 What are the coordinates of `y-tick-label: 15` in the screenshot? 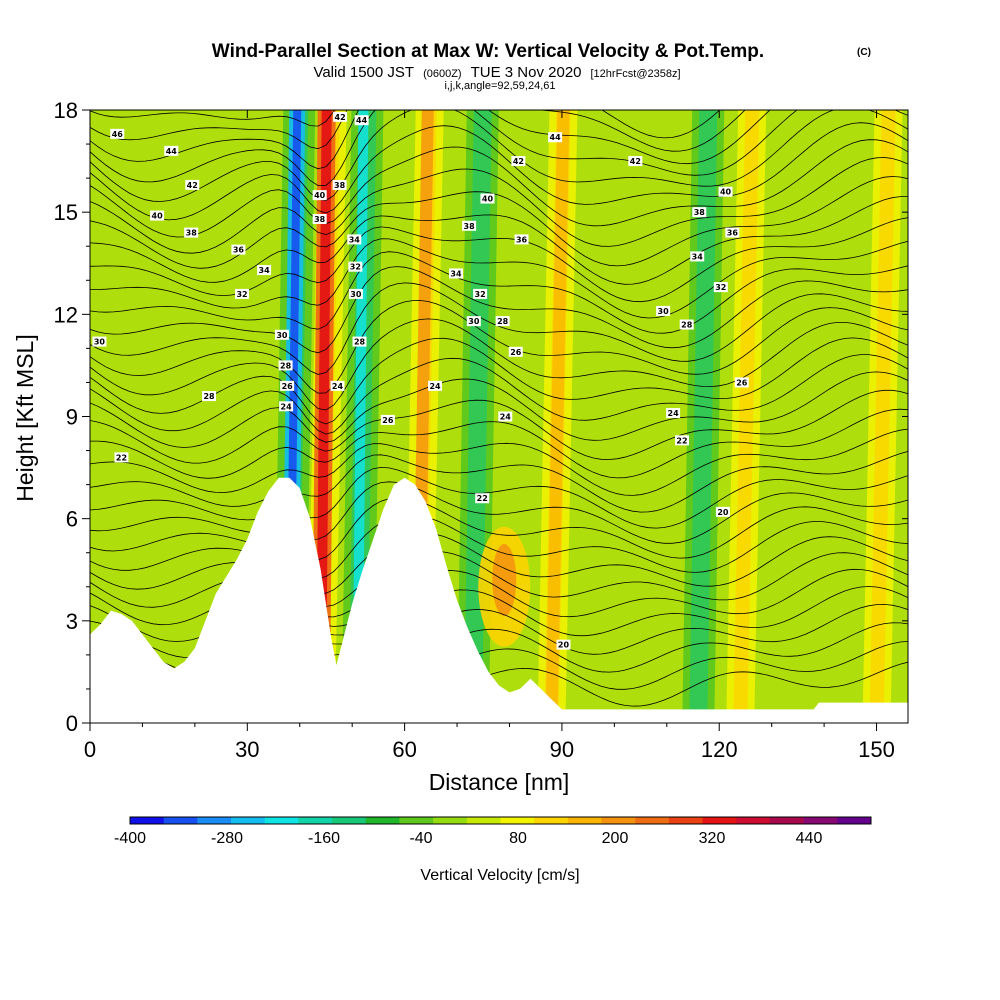 It's located at (66, 212).